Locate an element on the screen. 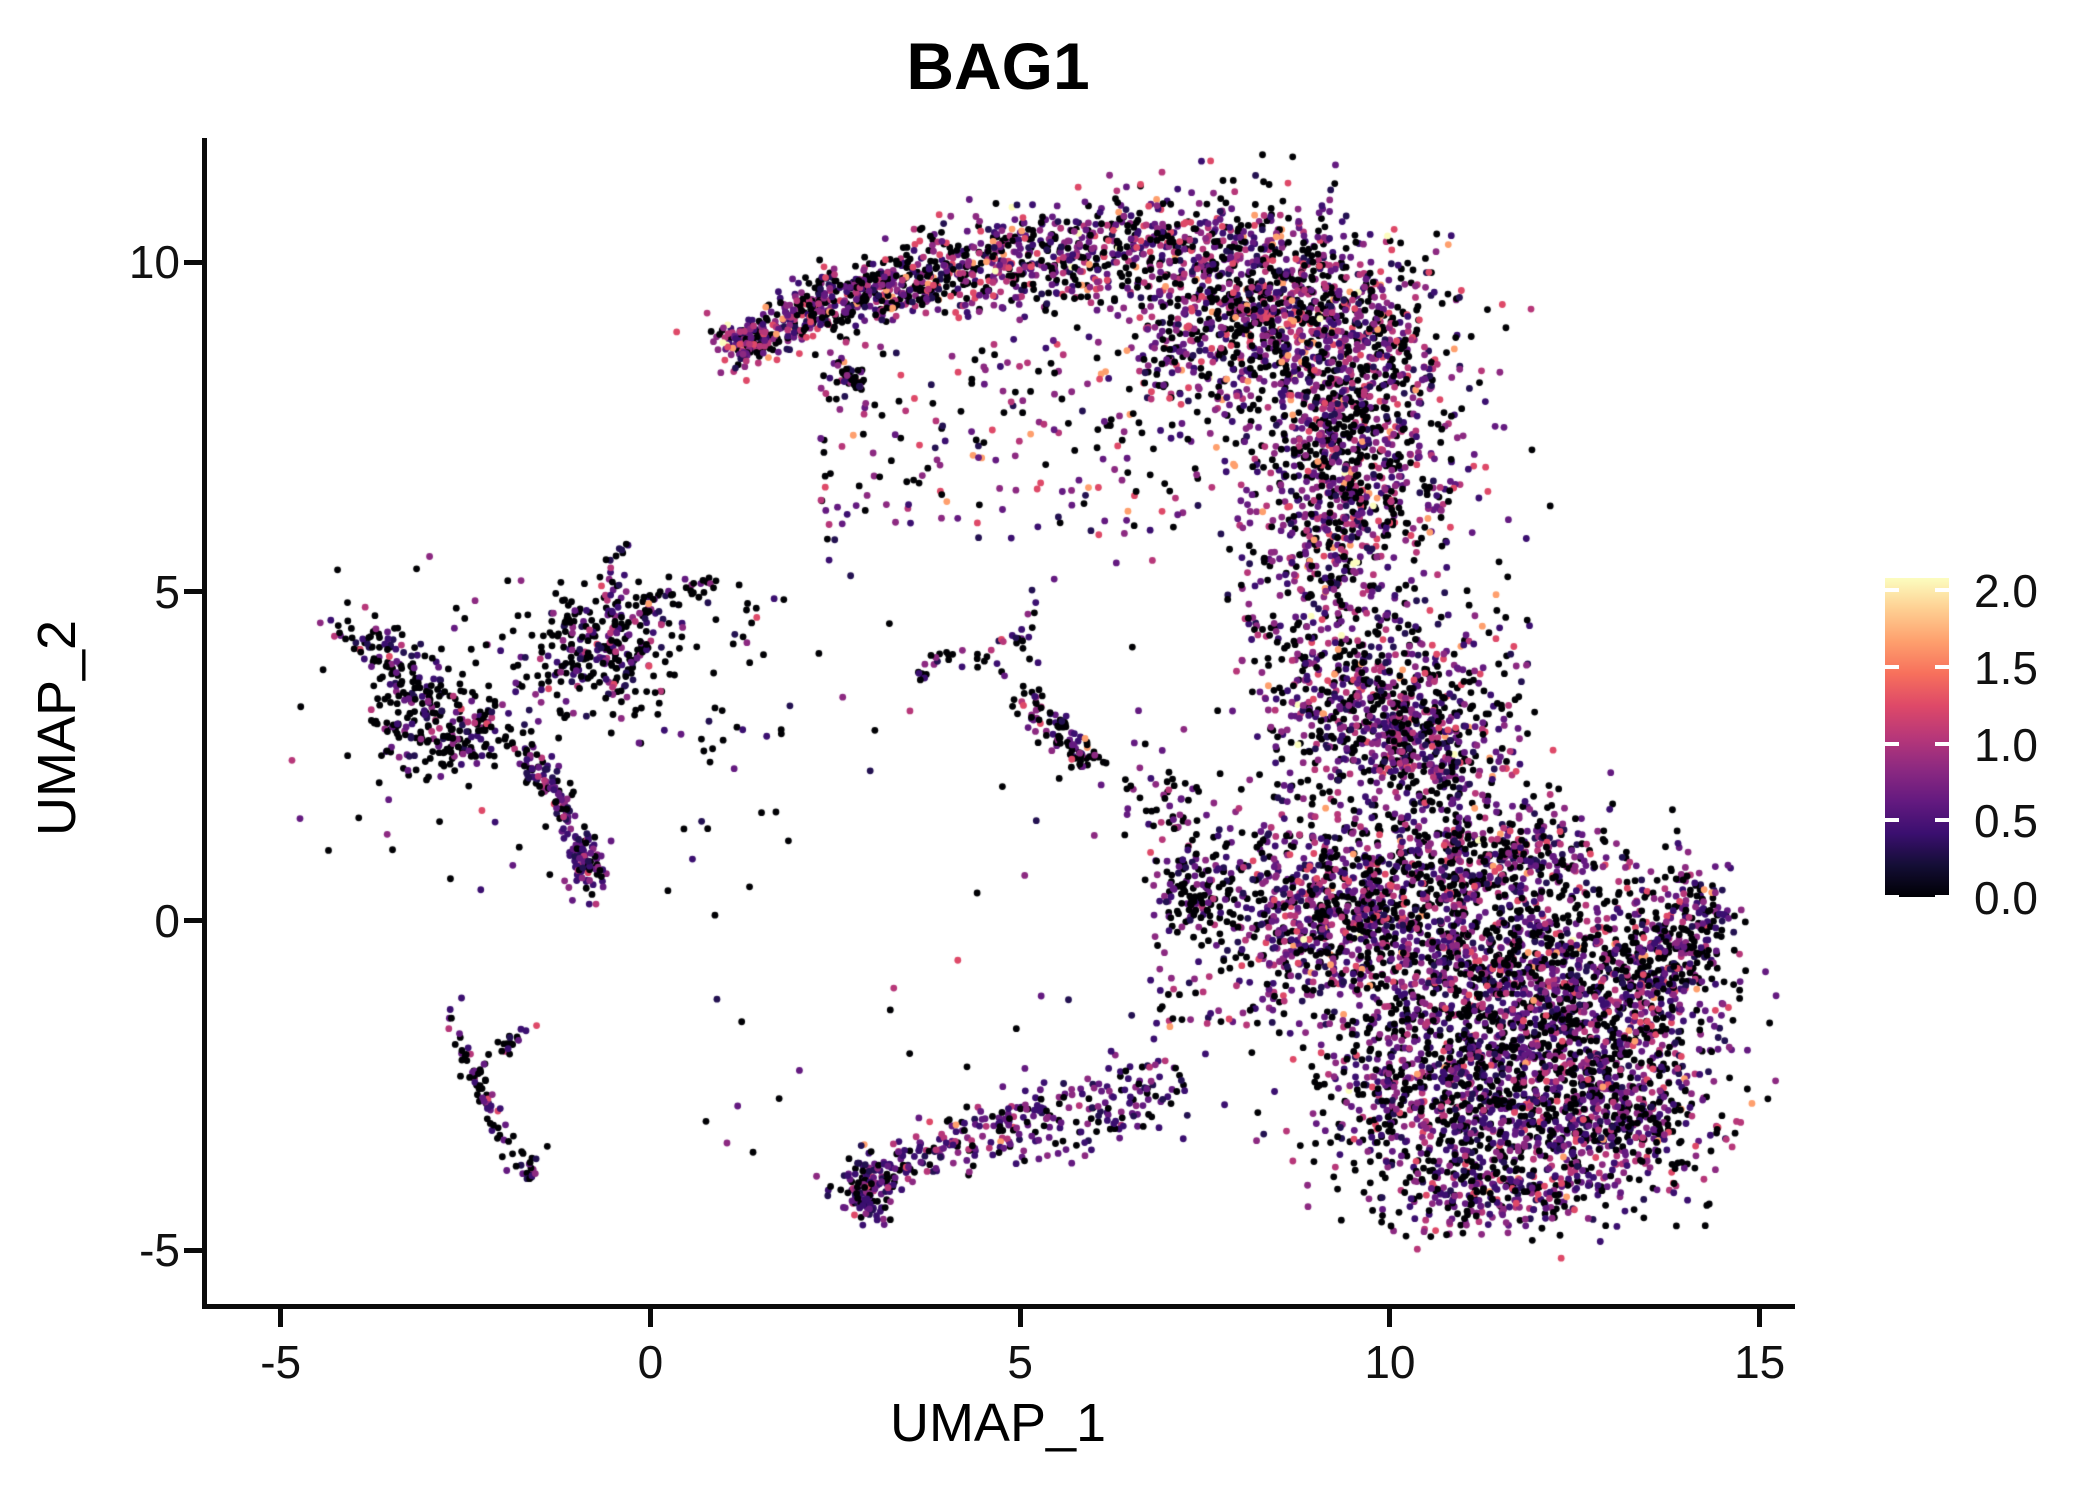  y-tick-label: 5 is located at coordinates (167, 591).